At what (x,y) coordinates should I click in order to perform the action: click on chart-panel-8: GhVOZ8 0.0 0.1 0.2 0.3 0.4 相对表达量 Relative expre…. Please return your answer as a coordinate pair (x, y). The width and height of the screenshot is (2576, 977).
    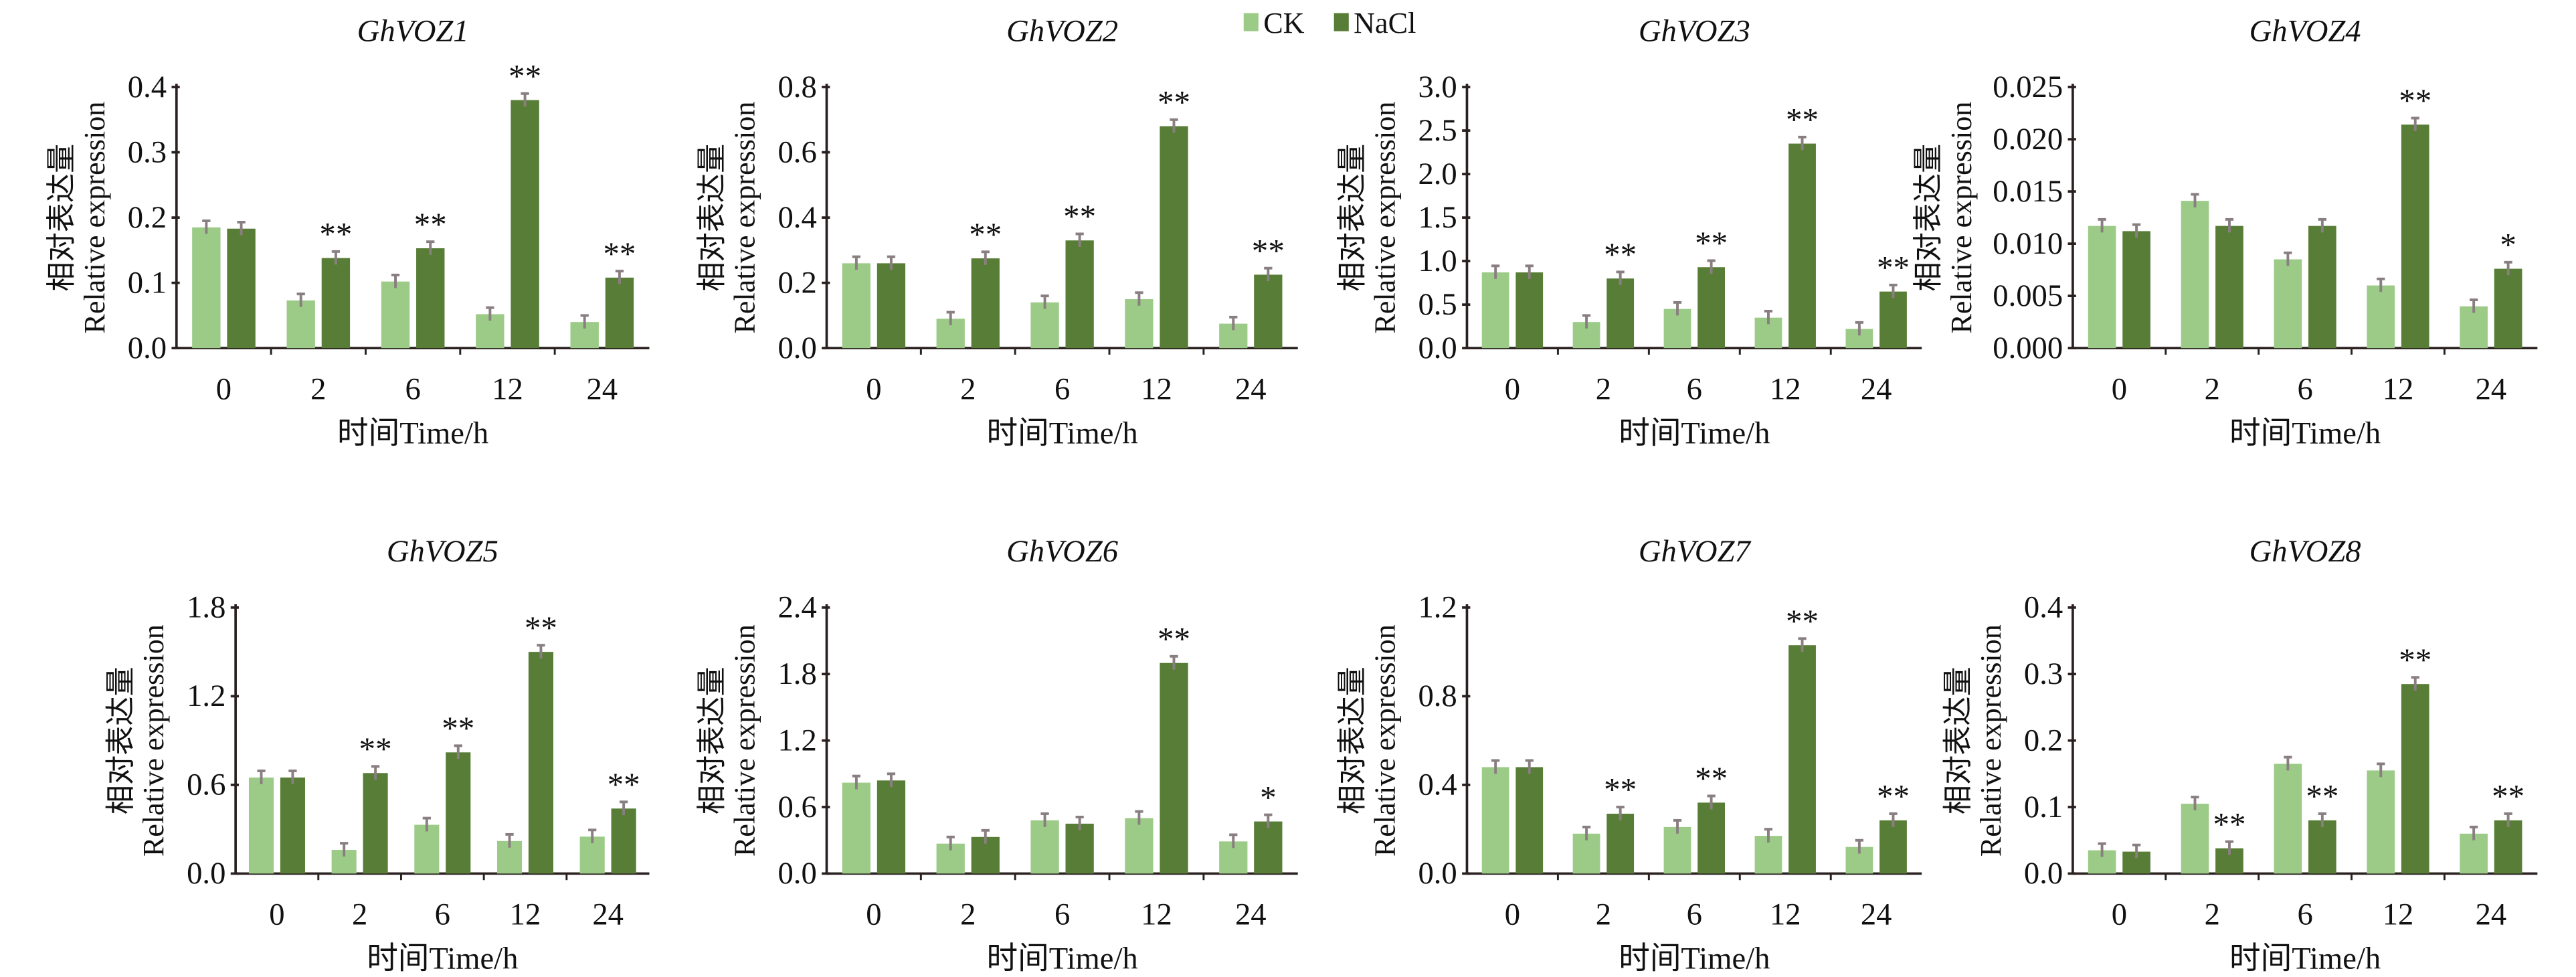
    Looking at the image, I should click on (2240, 755).